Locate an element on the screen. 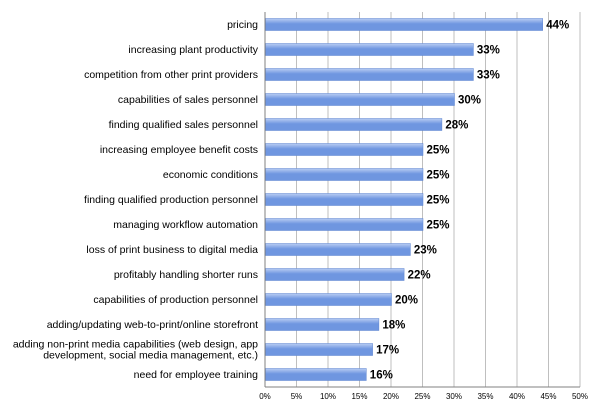 This screenshot has width=600, height=408. category-label-line: competition from other print providers is located at coordinates (171, 75).